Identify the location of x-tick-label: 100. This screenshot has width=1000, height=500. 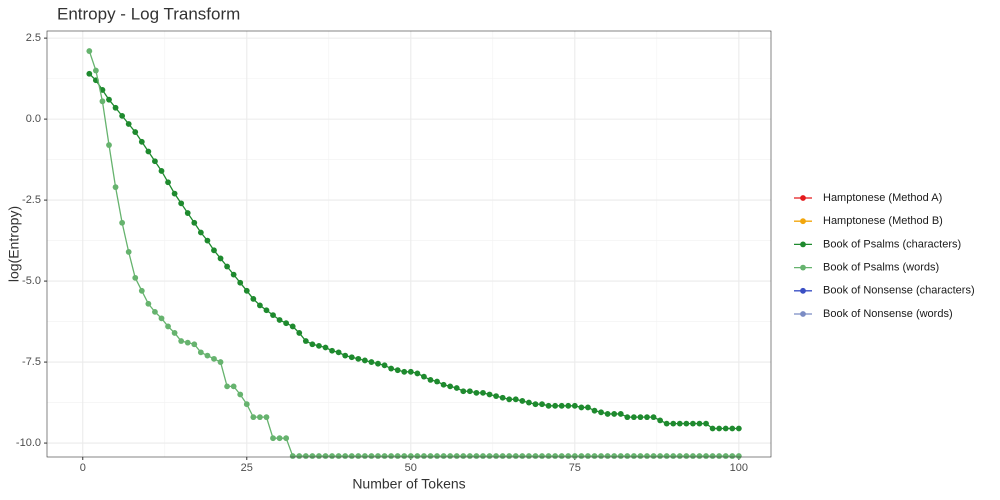
(739, 468).